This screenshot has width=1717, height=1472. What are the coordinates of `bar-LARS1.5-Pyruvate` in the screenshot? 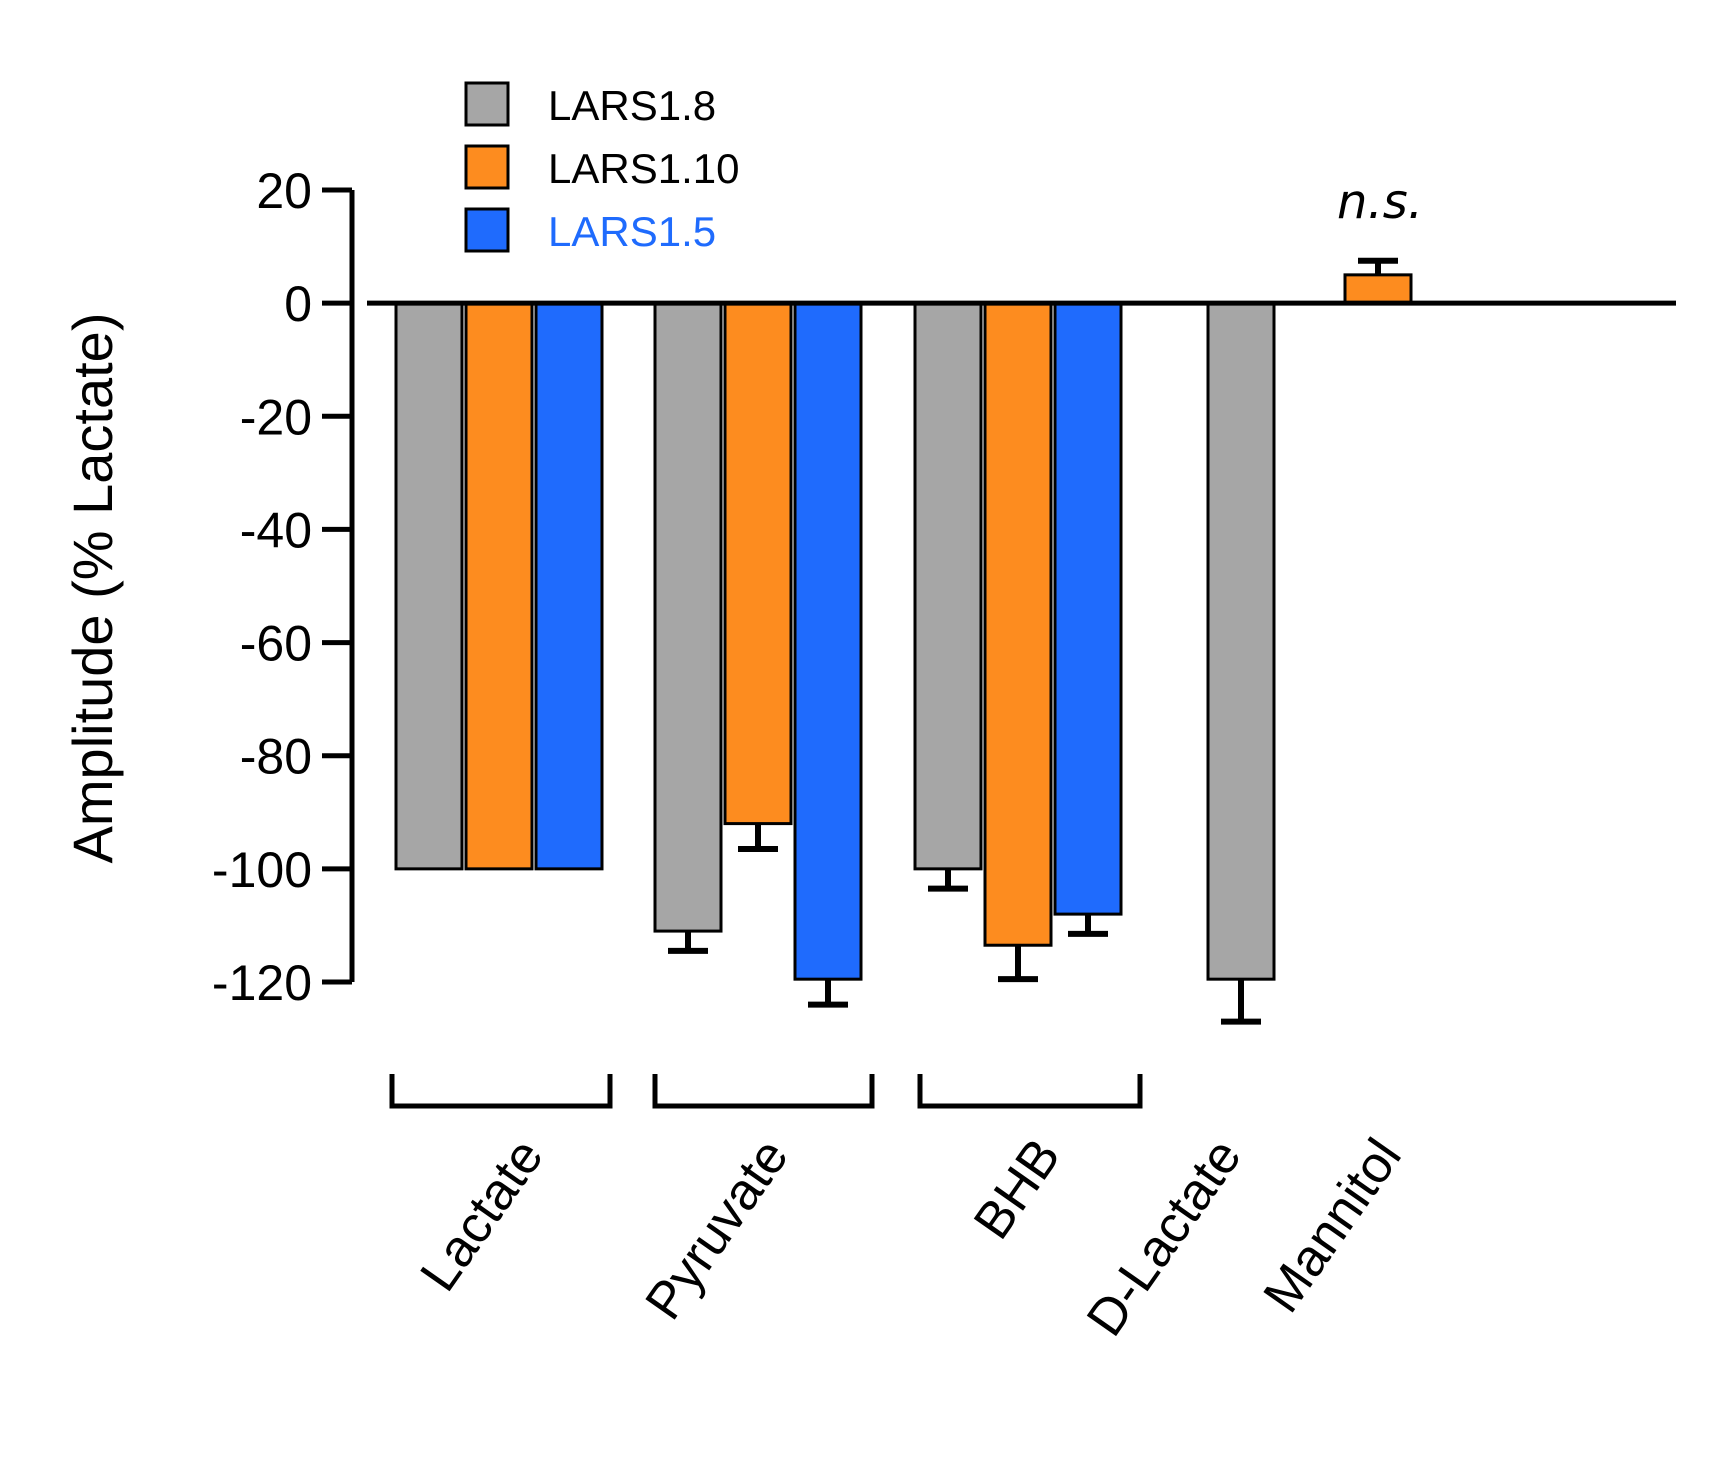 It's located at (828, 641).